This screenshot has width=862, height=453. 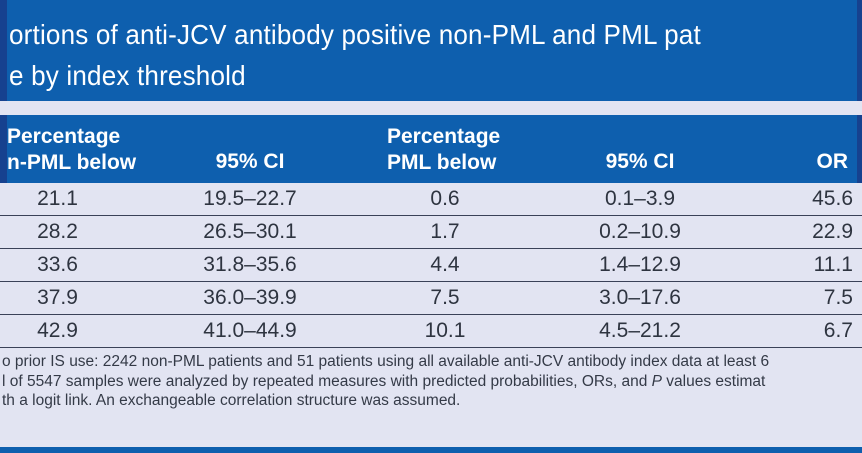 I want to click on column-header-percentage-nonpml: Percentage n-PML below, so click(x=72, y=149).